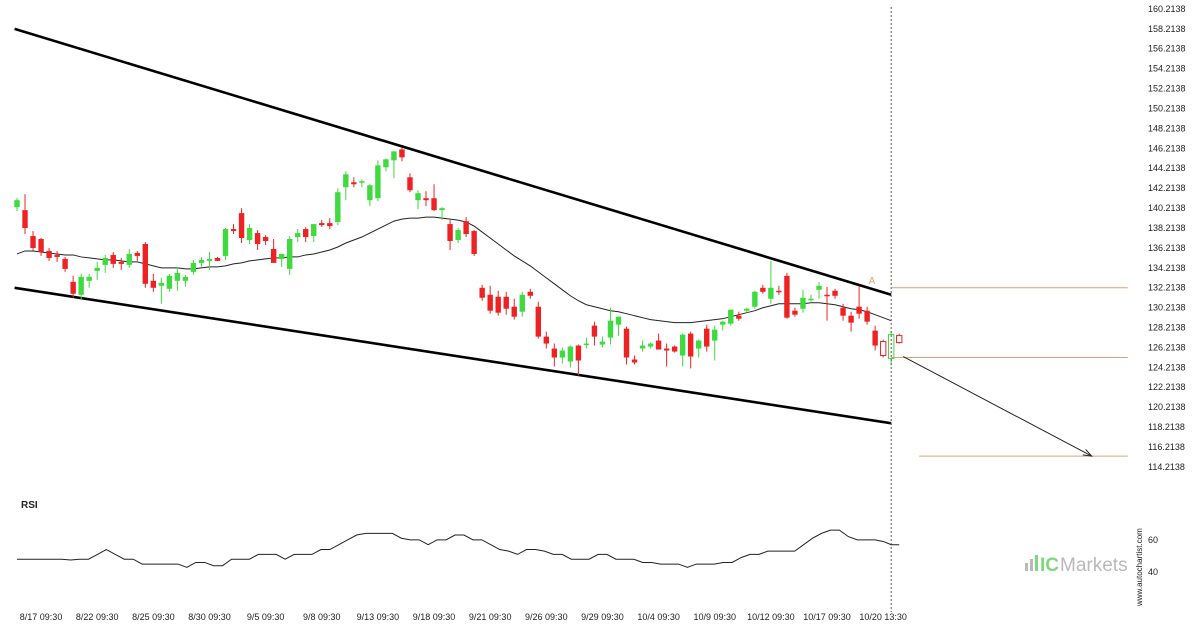 The height and width of the screenshot is (635, 1200). Describe the element at coordinates (1167, 208) in the screenshot. I see `y-tick-label: 140.2138` at that location.